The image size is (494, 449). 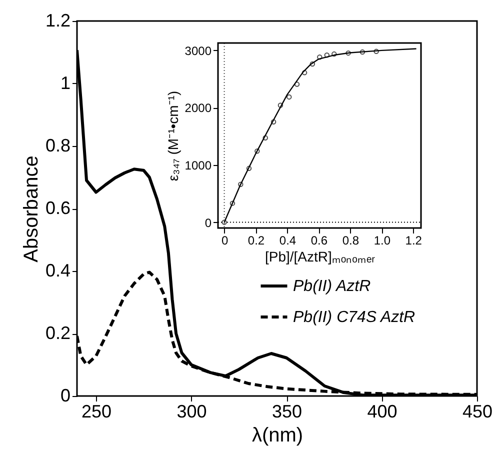 What do you see at coordinates (278, 435) in the screenshot?
I see `x-axis-title: λ(nm)` at bounding box center [278, 435].